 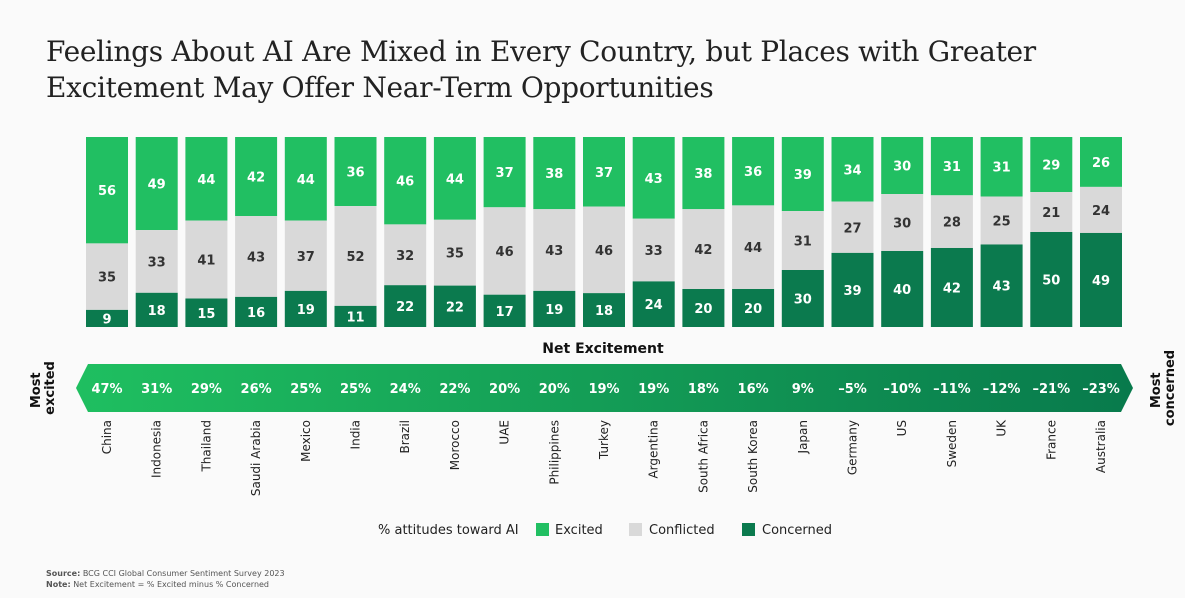 What do you see at coordinates (405, 437) in the screenshot?
I see `category-label-brazil: Brazil` at bounding box center [405, 437].